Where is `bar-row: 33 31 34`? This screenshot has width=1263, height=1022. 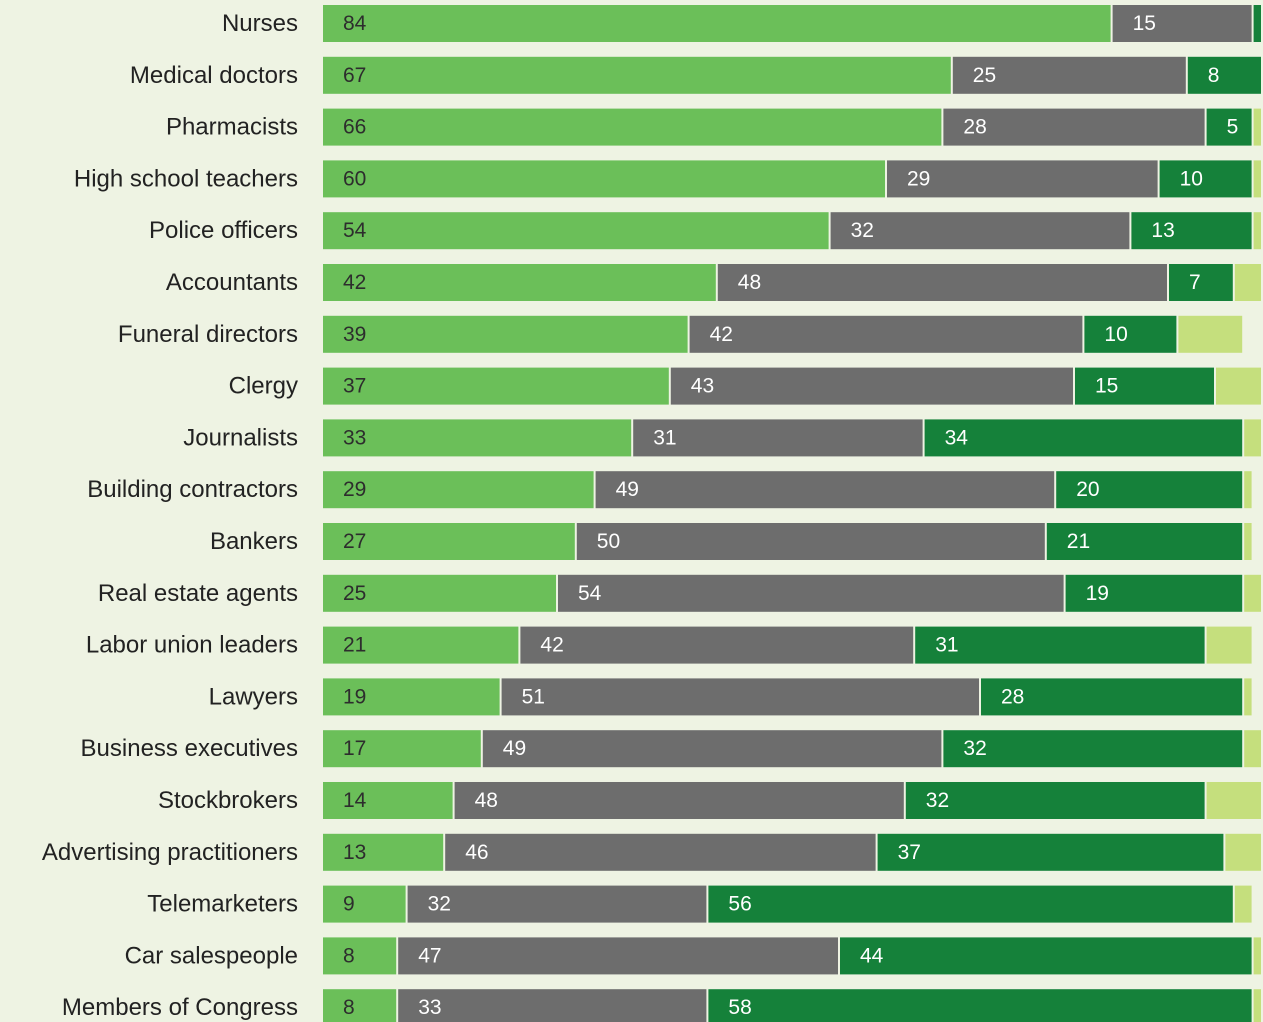 bar-row: 33 31 34 is located at coordinates (792, 438).